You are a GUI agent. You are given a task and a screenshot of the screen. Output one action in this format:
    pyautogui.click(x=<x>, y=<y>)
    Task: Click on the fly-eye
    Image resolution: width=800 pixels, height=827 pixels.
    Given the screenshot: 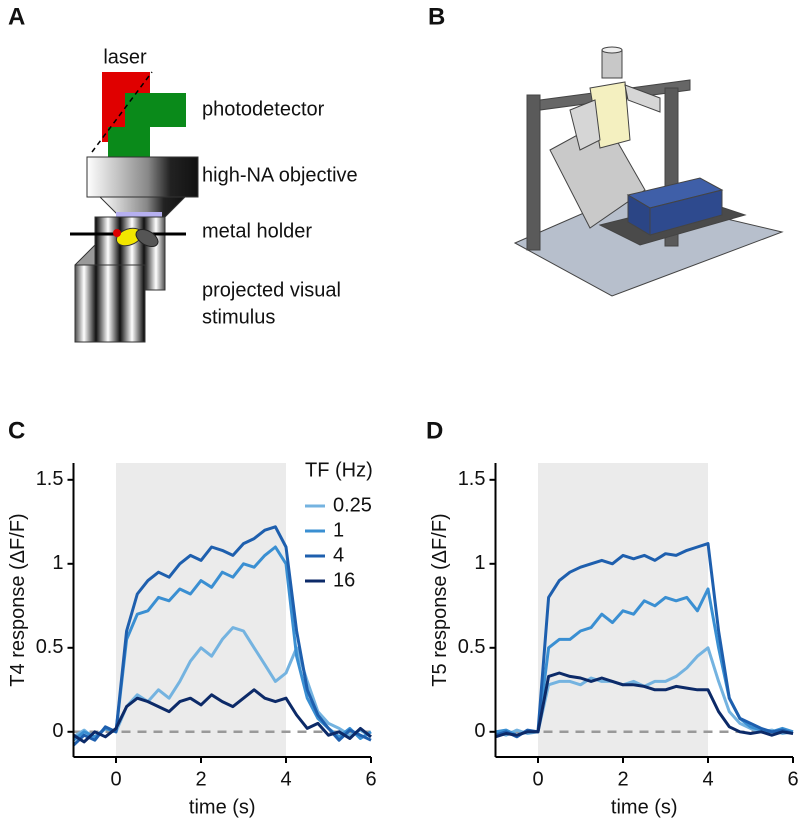 What is the action you would take?
    pyautogui.click(x=117, y=233)
    